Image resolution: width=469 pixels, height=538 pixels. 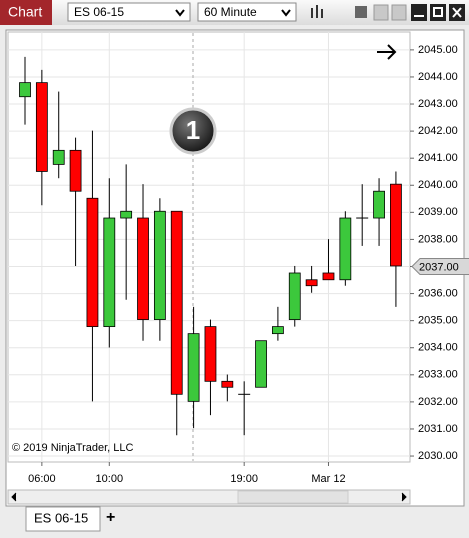 I want to click on x-tick-label: 10:00, so click(x=110, y=479).